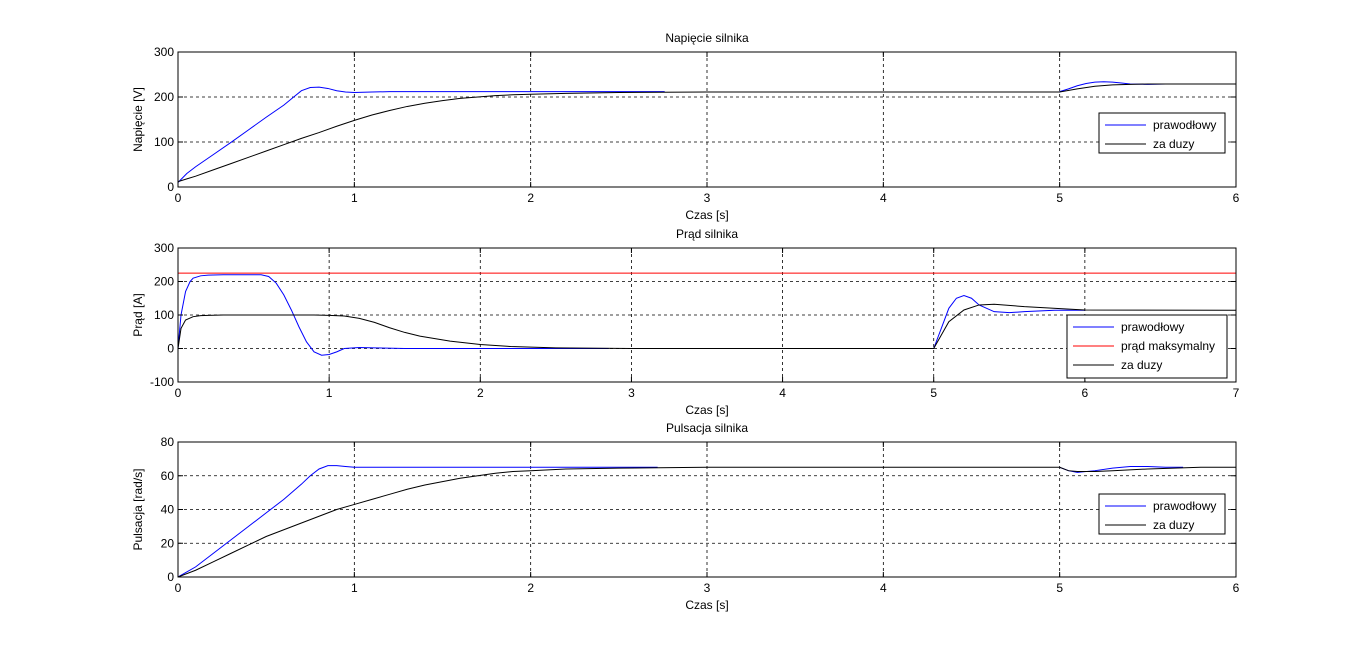 Image resolution: width=1366 pixels, height=652 pixels. I want to click on chart-title: Pulsacja silnika, so click(707, 428).